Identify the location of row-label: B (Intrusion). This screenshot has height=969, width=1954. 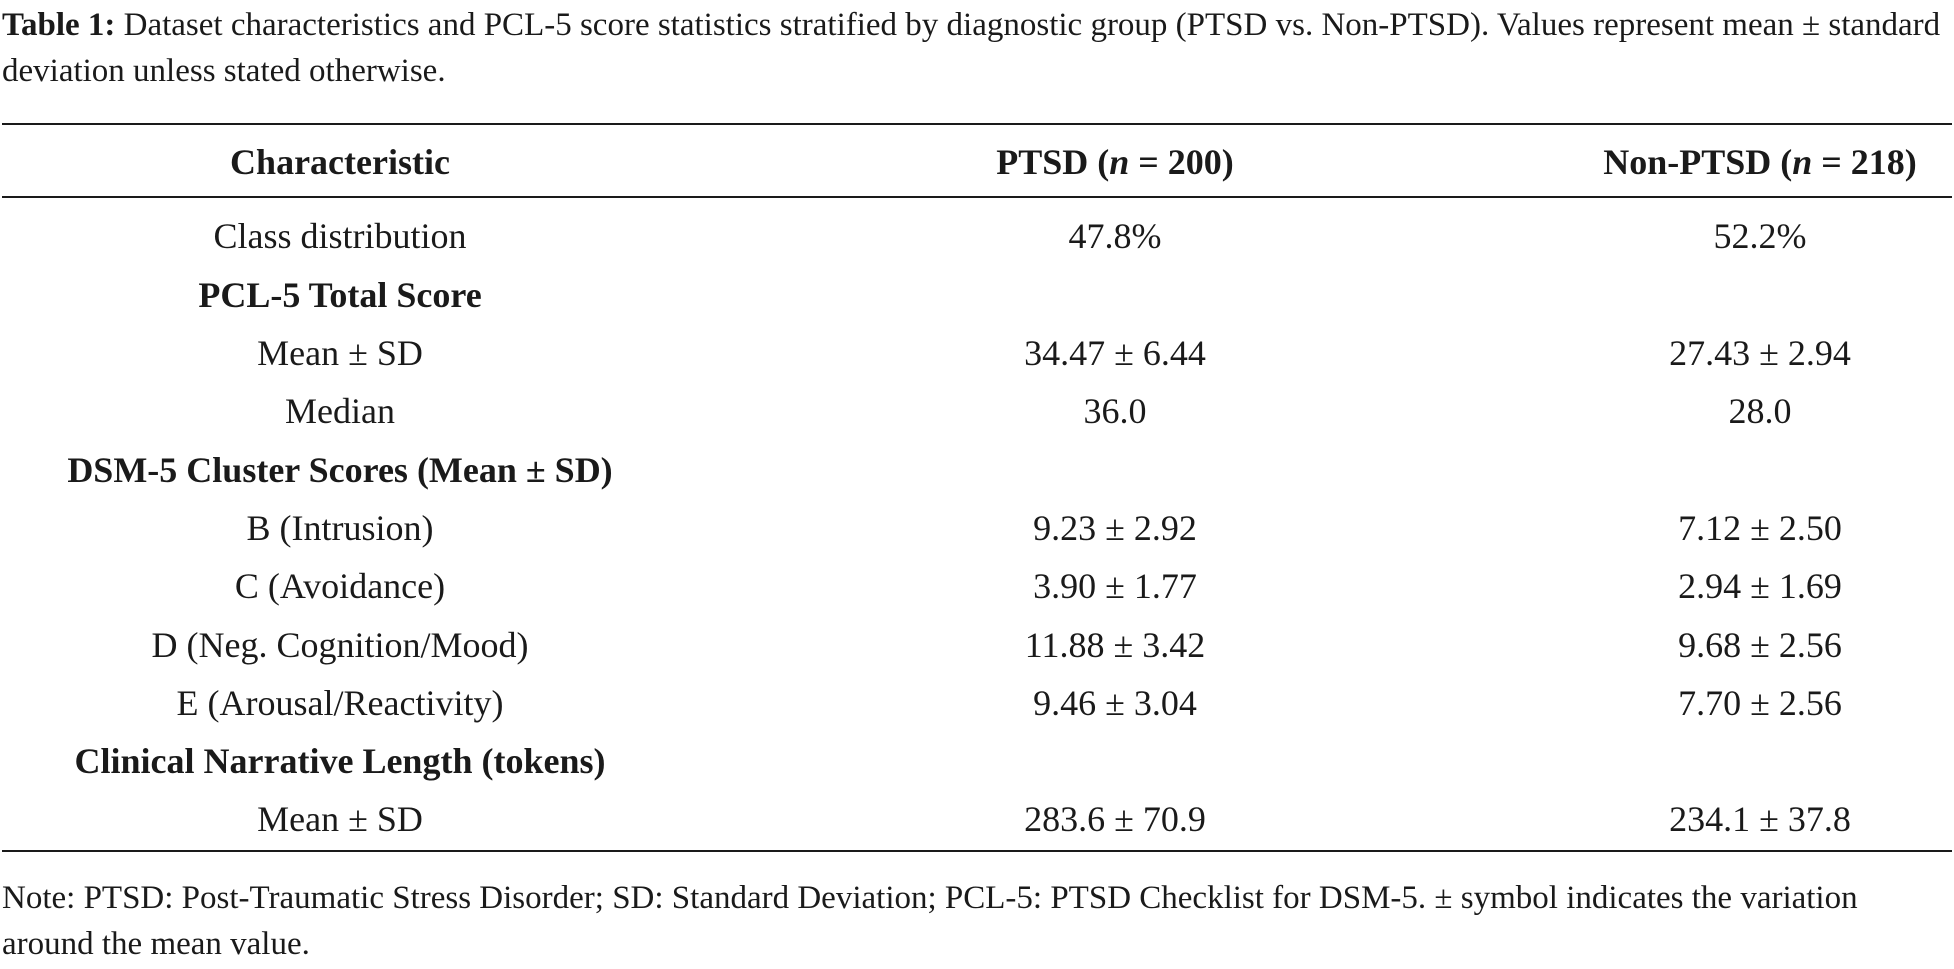
(340, 528).